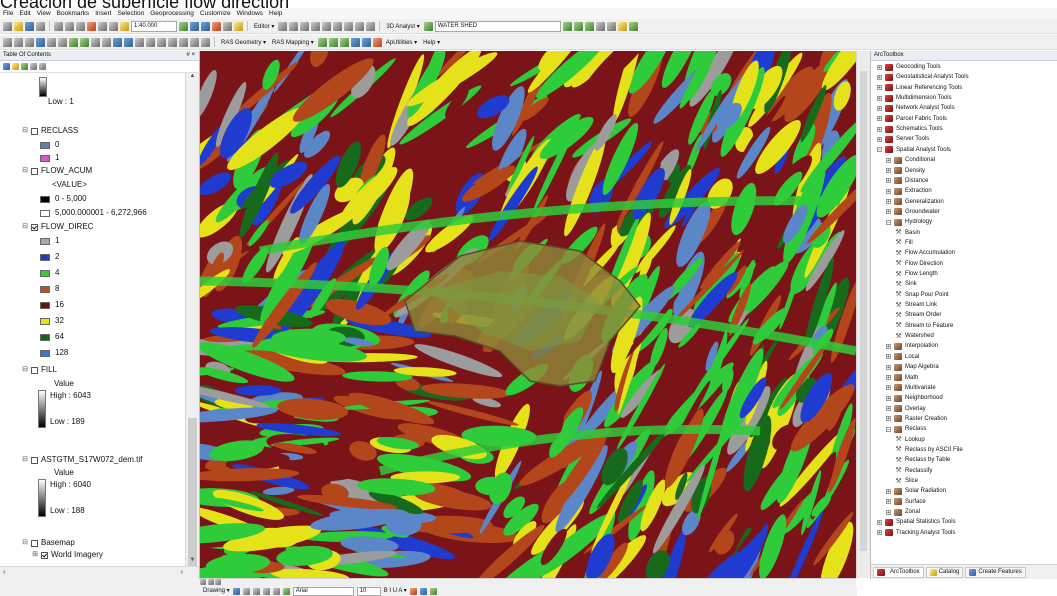  Describe the element at coordinates (863, 314) in the screenshot. I see `map-vertical-scrollbar` at that location.